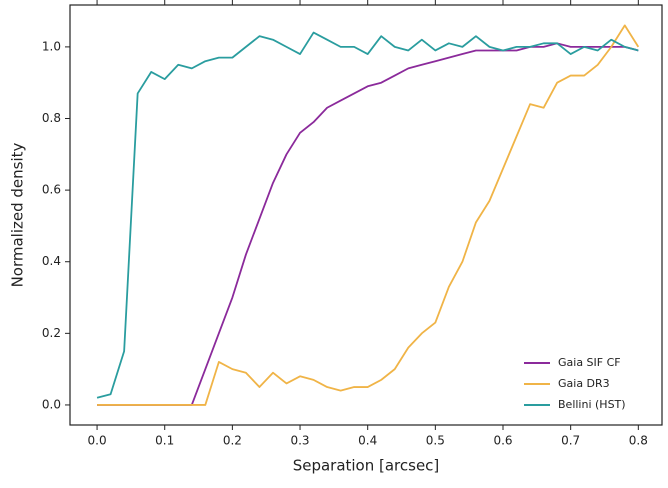  I want to click on x-tick-label: 0.0, so click(97, 441).